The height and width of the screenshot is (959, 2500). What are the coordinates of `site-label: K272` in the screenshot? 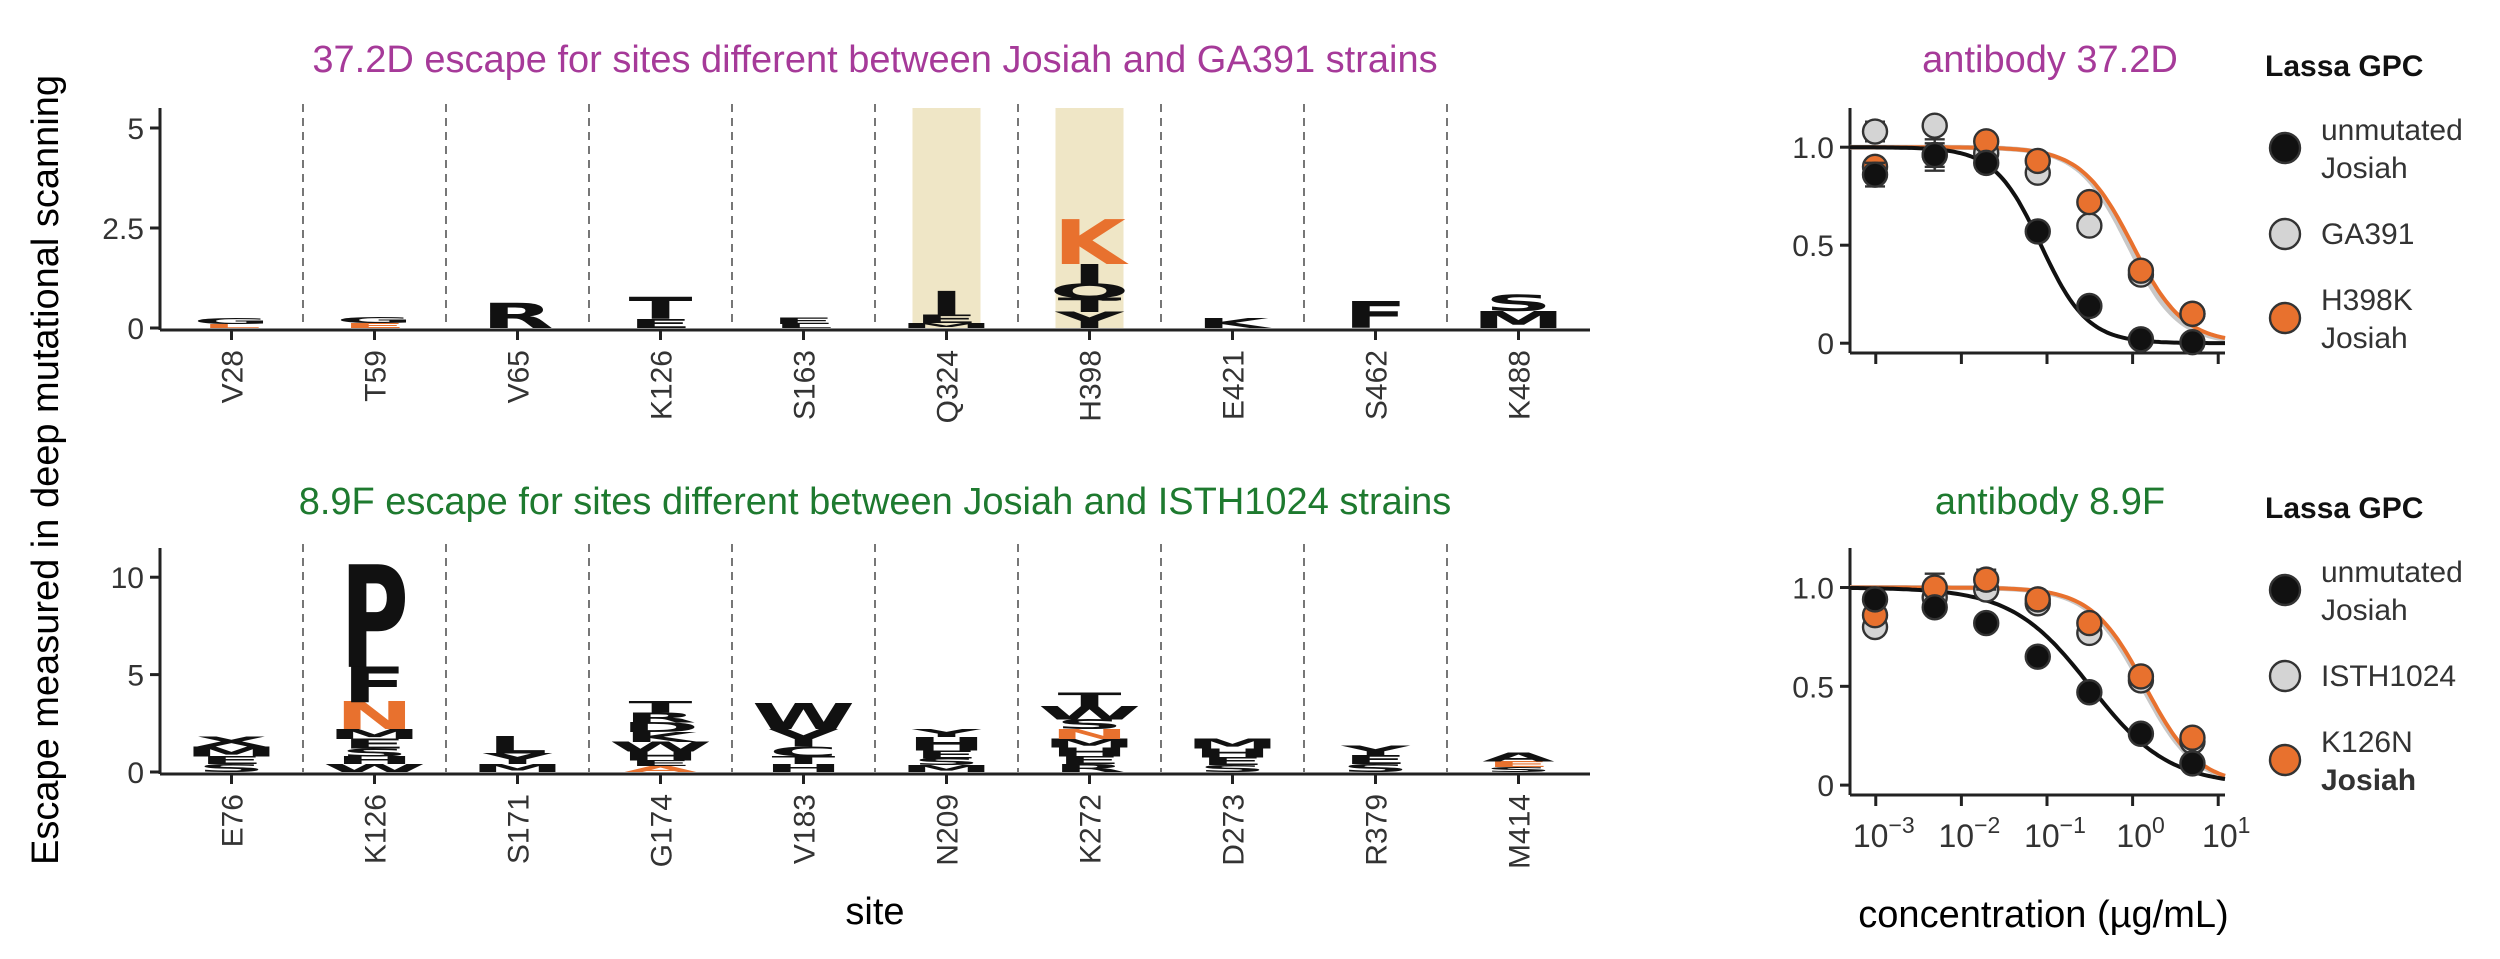 It's located at (1091, 829).